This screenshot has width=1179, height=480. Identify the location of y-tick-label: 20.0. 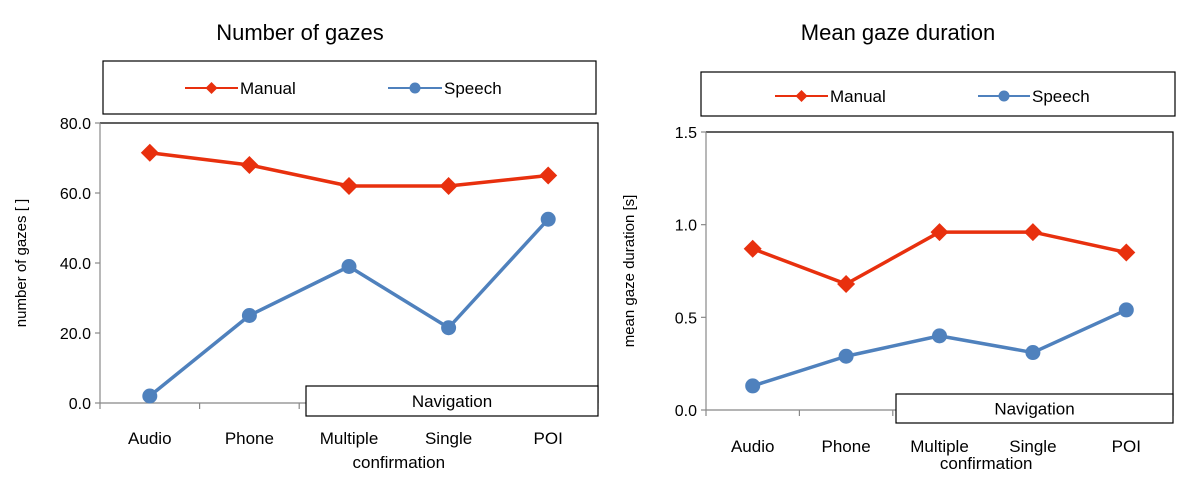
(75, 334).